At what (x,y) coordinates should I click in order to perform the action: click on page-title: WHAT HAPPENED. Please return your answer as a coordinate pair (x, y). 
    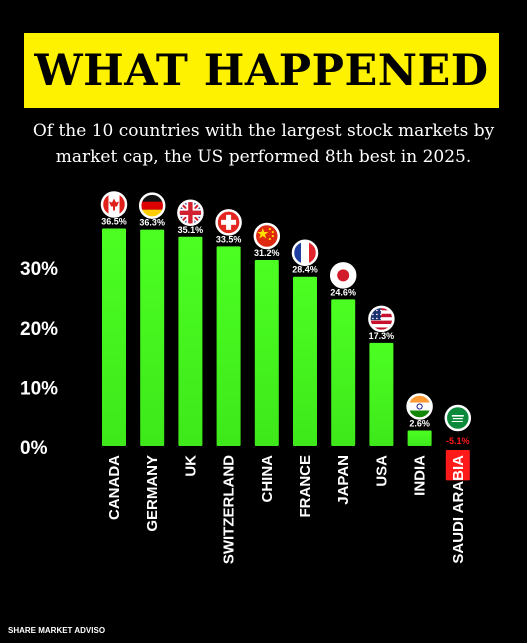
    Looking at the image, I should click on (261, 70).